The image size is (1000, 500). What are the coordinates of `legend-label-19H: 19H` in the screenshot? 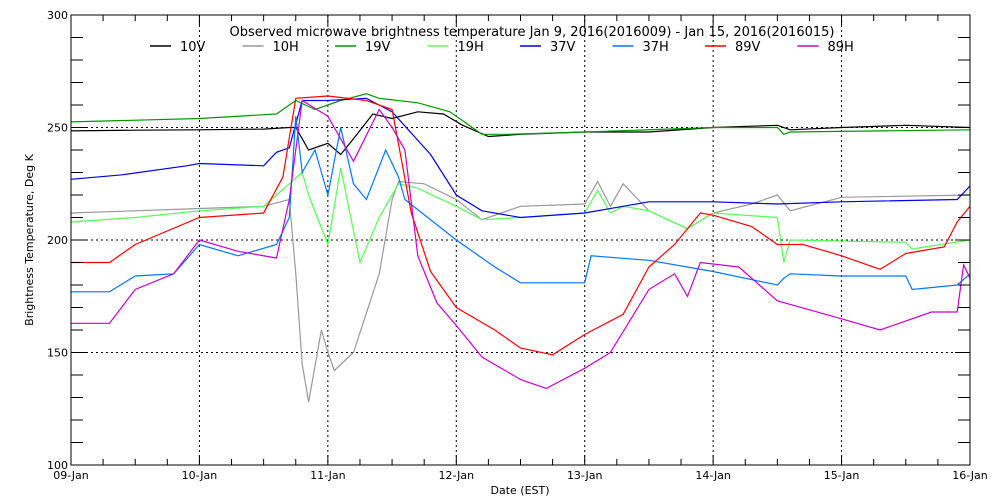 It's located at (471, 47).